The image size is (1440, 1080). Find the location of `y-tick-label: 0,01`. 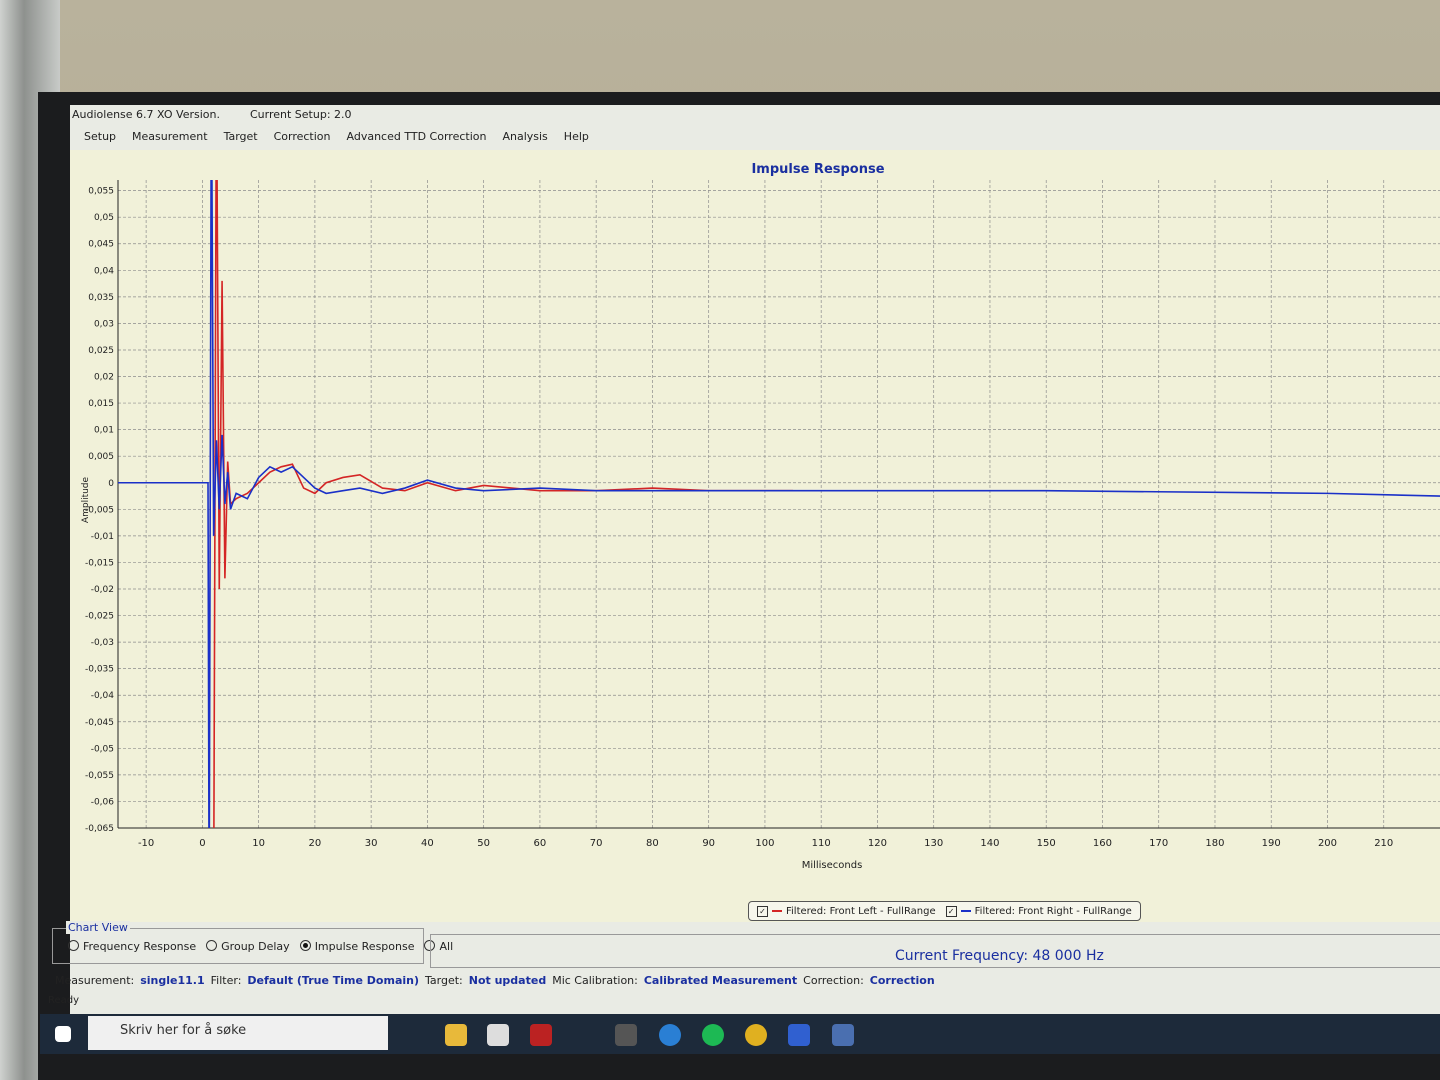

y-tick-label: 0,01 is located at coordinates (104, 431).